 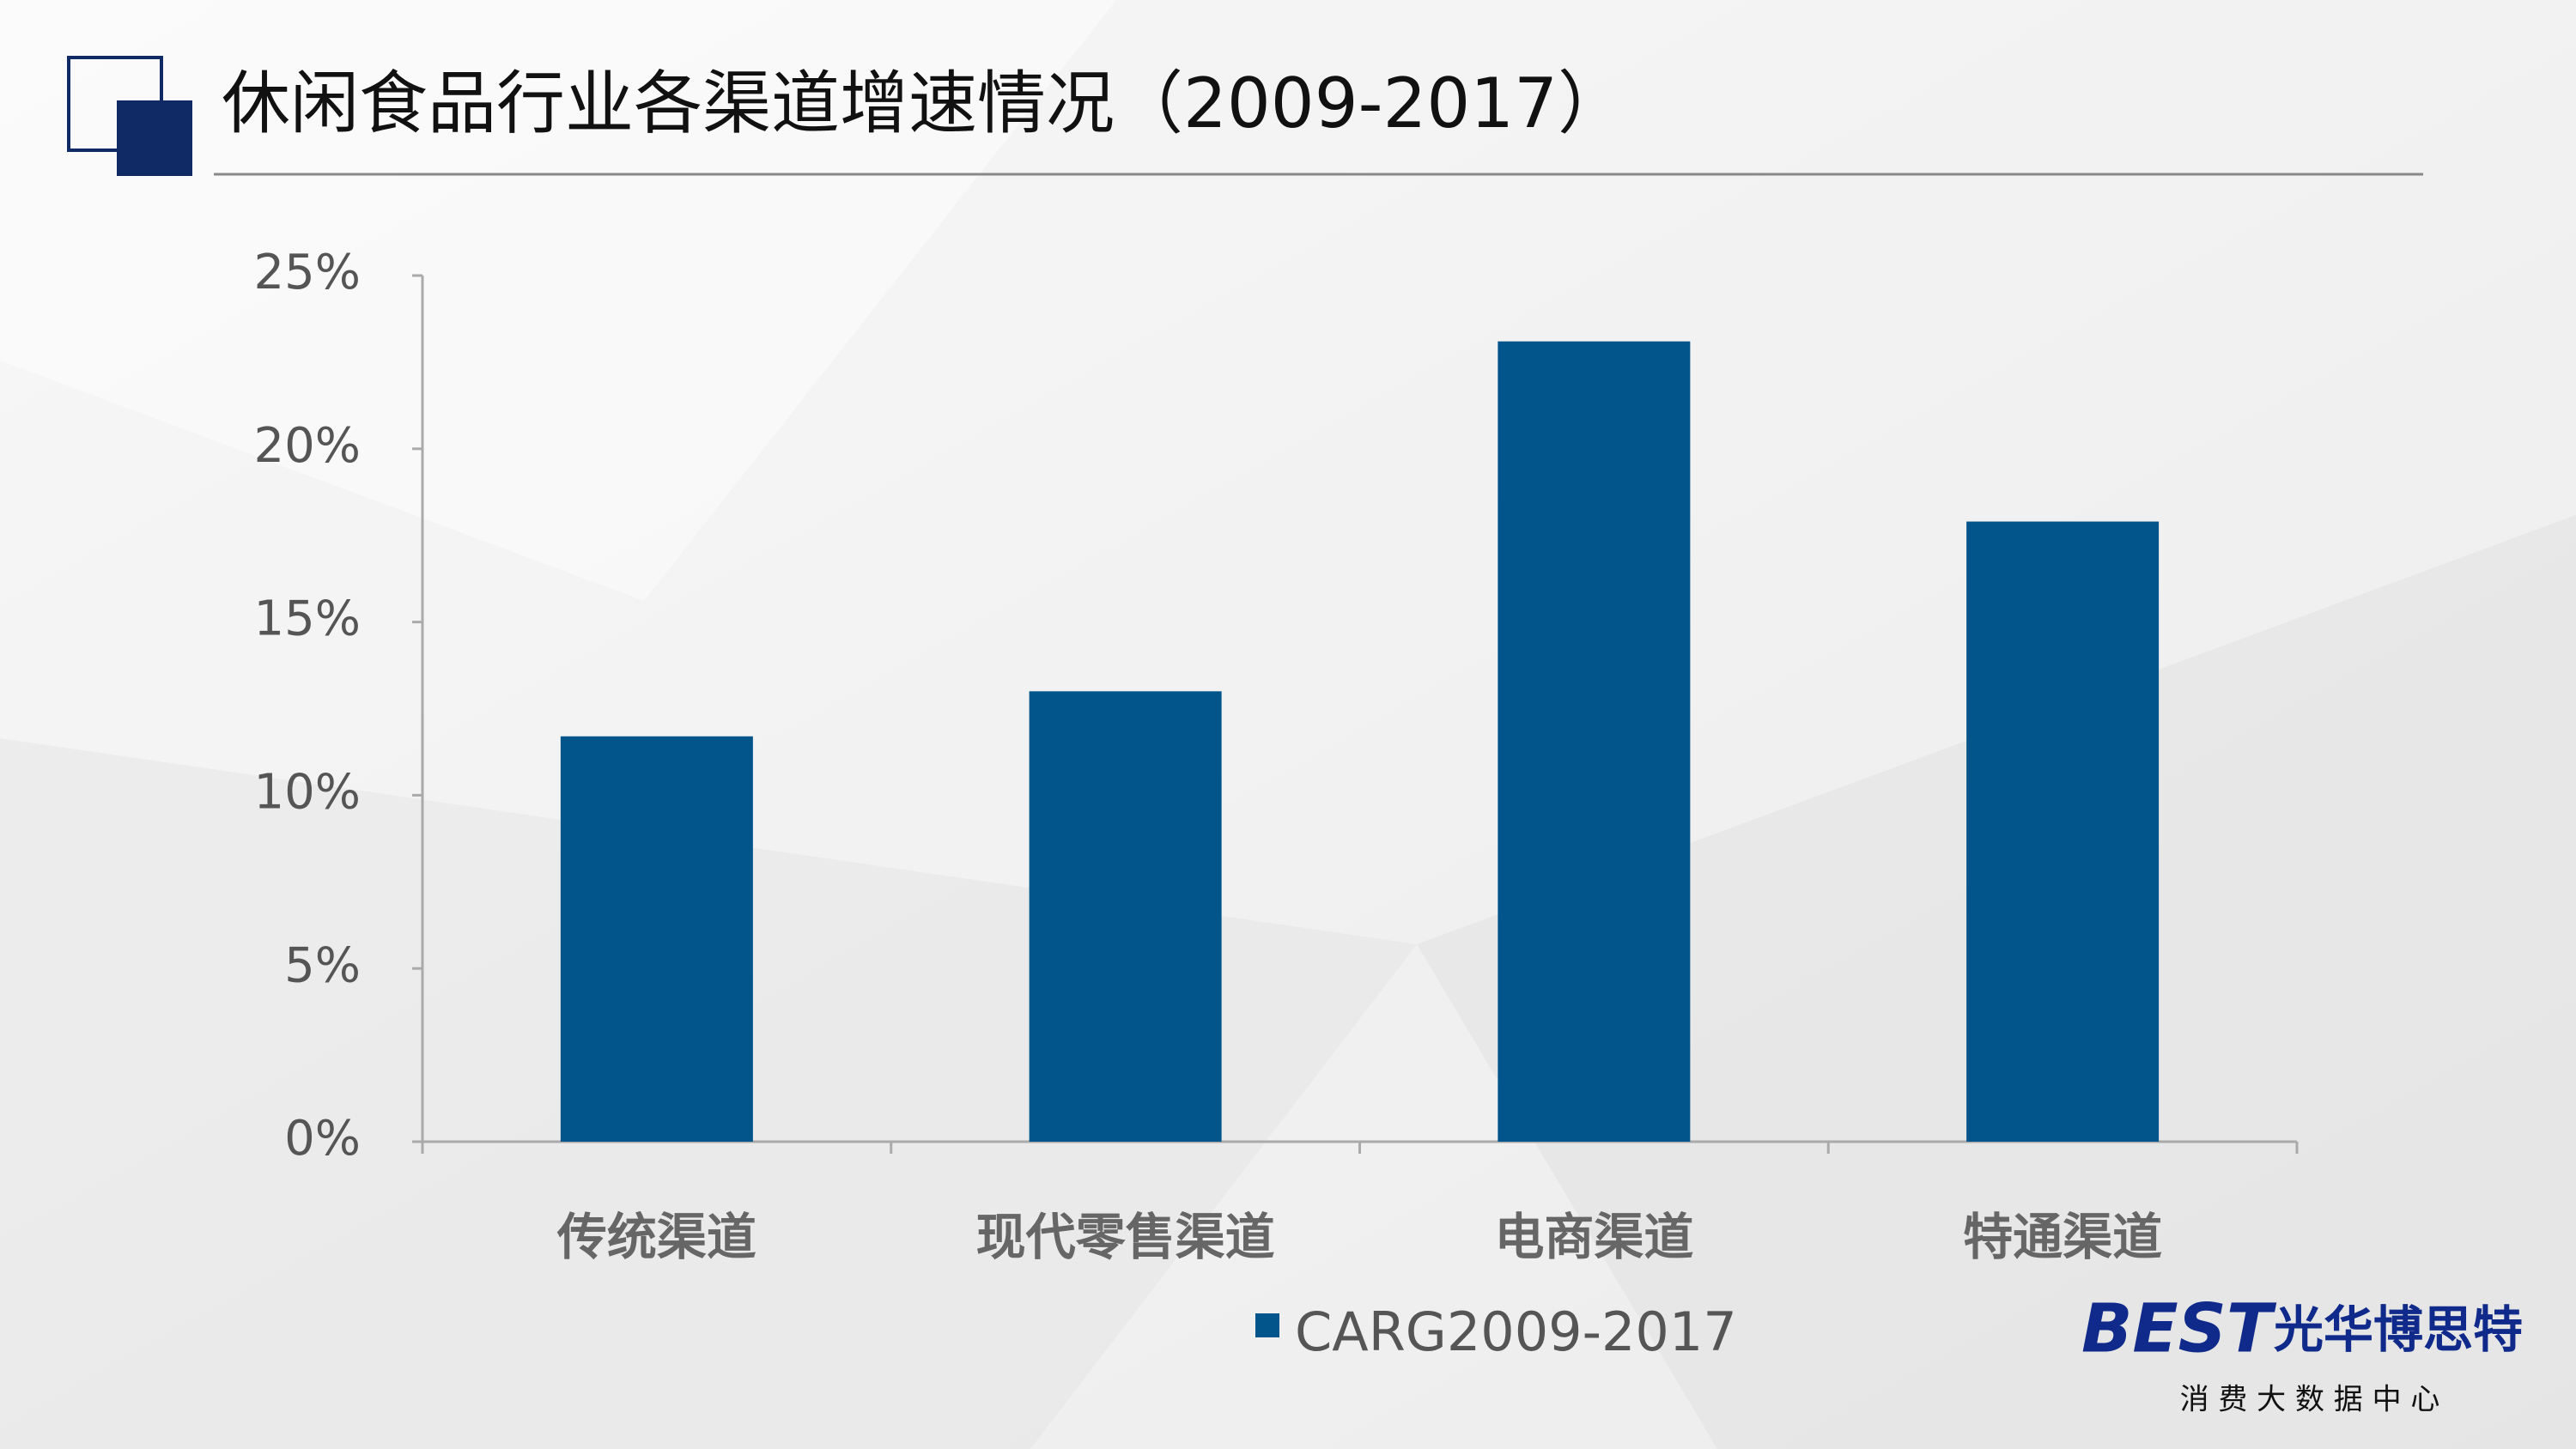 What do you see at coordinates (1267, 1325) in the screenshot?
I see `legend-swatch` at bounding box center [1267, 1325].